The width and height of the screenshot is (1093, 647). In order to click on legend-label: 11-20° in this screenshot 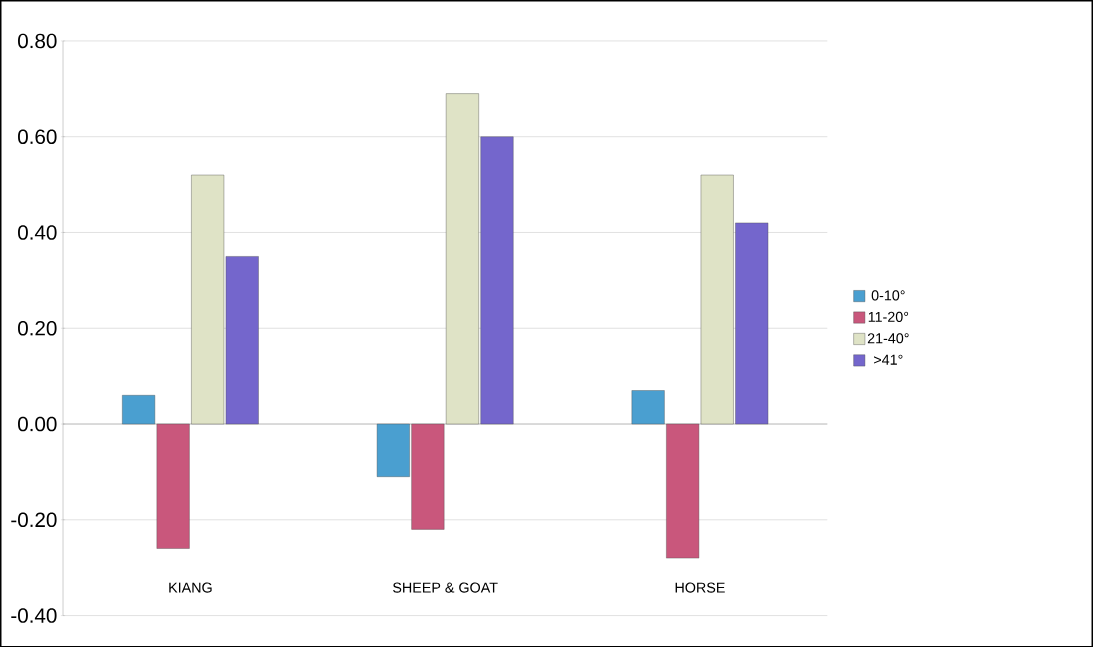, I will do `click(888, 316)`.